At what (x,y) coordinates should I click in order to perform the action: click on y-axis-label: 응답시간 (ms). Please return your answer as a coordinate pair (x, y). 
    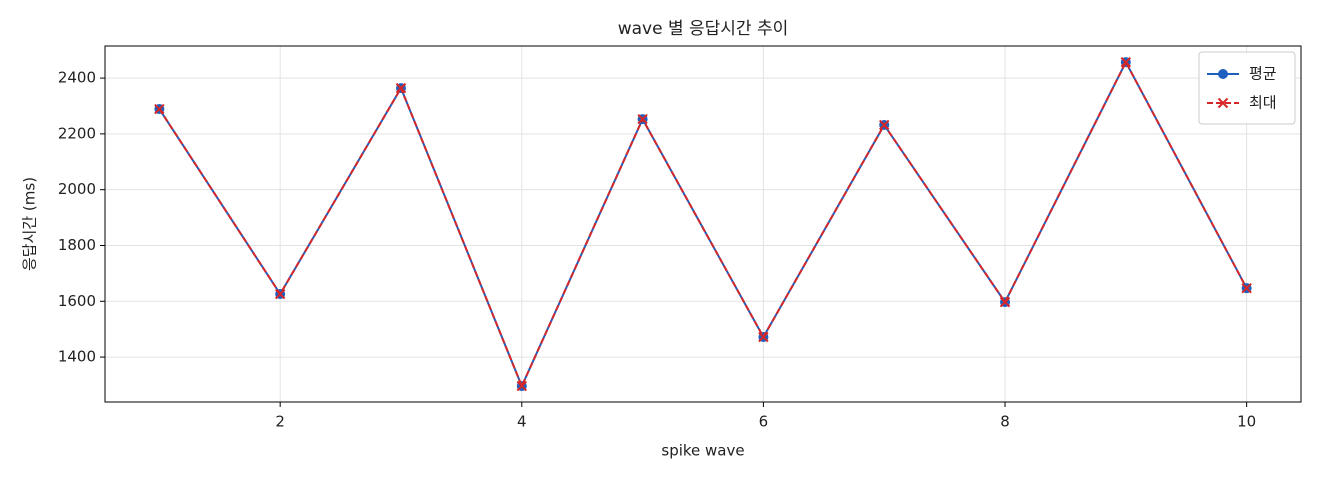
    Looking at the image, I should click on (30, 224).